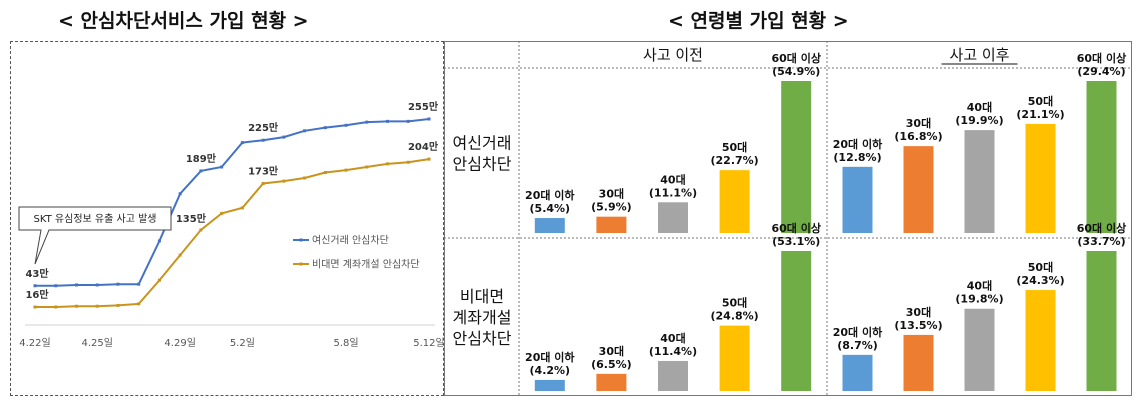 This screenshot has height=416, width=1138. What do you see at coordinates (550, 370) in the screenshot?
I see `bar-value-label: (4.2%)` at bounding box center [550, 370].